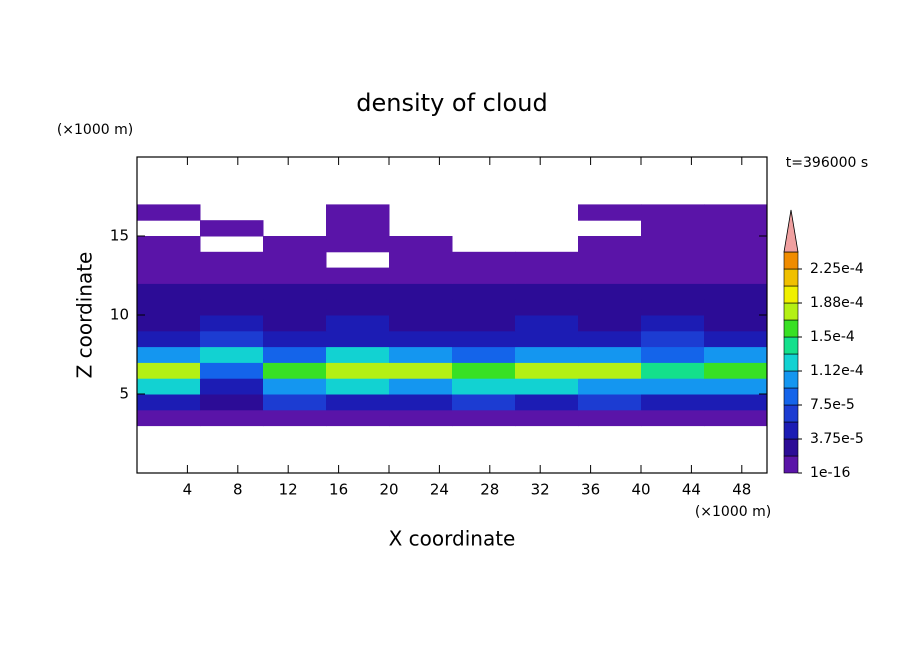 The image size is (904, 654). Describe the element at coordinates (95, 130) in the screenshot. I see `y-unit: (×1000 m)` at that location.